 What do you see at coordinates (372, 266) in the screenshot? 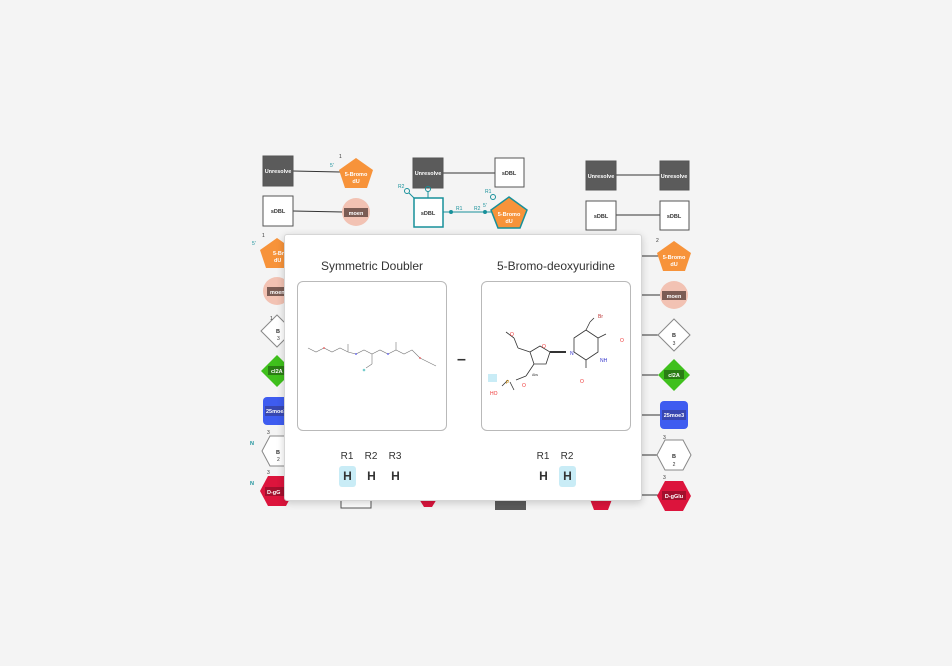
I see `left-monomer-title: Symmetric Doubler` at bounding box center [372, 266].